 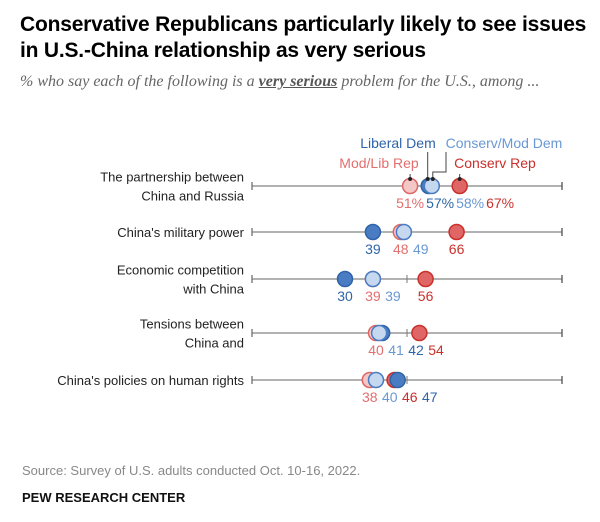 I want to click on category-label: China's military power, so click(x=180, y=232).